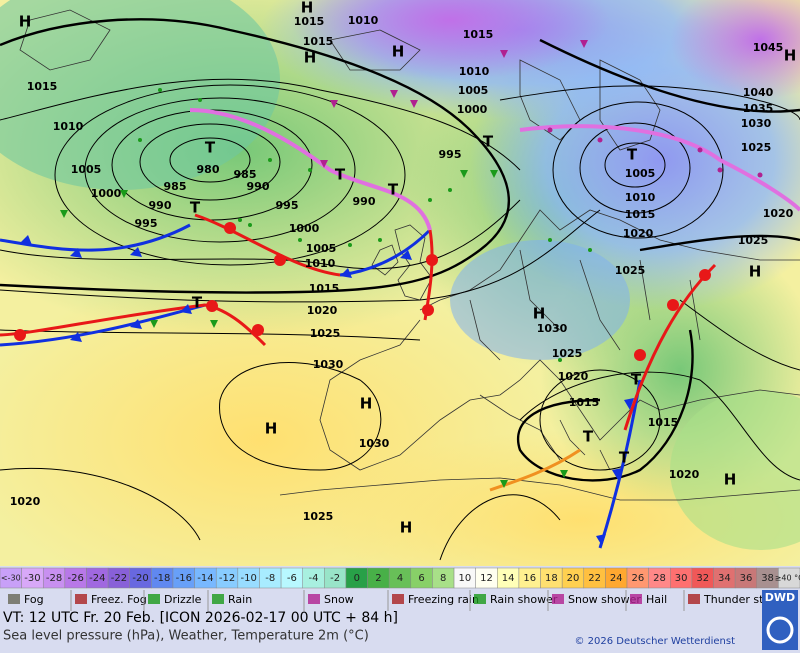  I want to click on isobar-label: 1035, so click(758, 108).